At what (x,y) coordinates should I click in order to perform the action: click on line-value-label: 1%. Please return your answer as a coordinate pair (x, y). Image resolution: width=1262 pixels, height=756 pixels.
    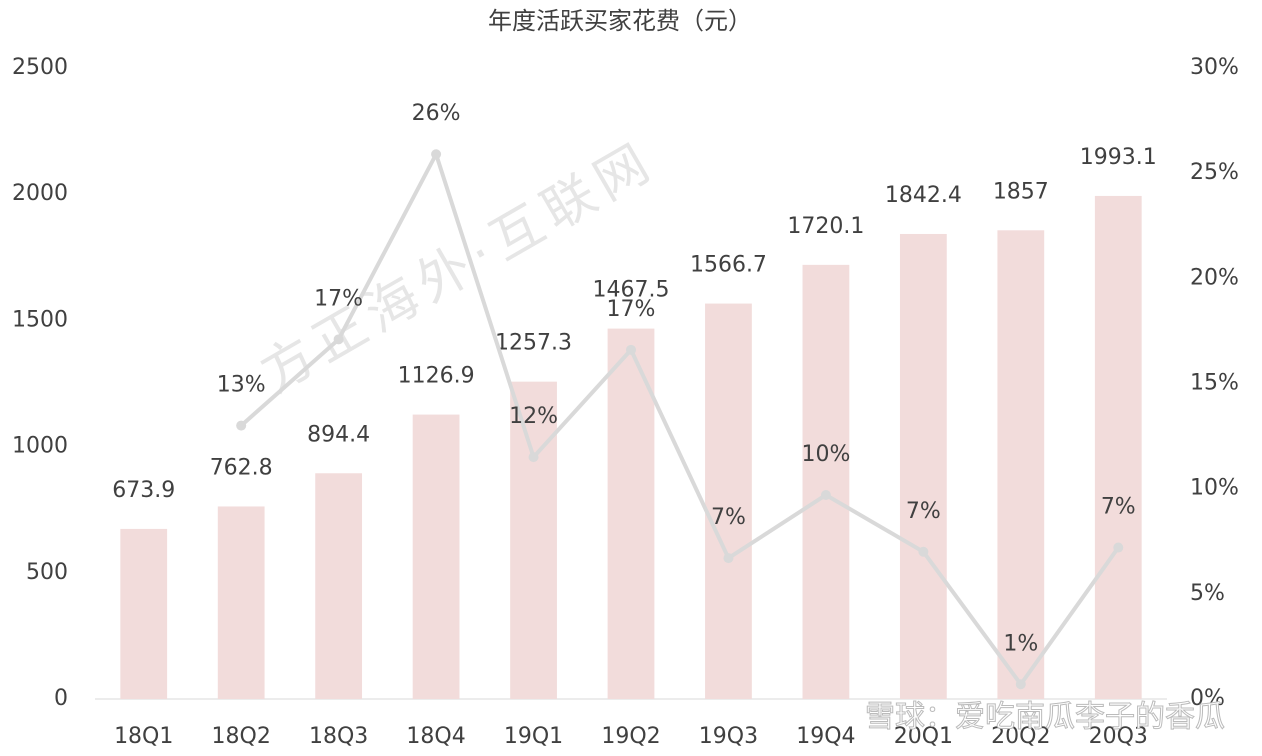
    Looking at the image, I should click on (1020, 643).